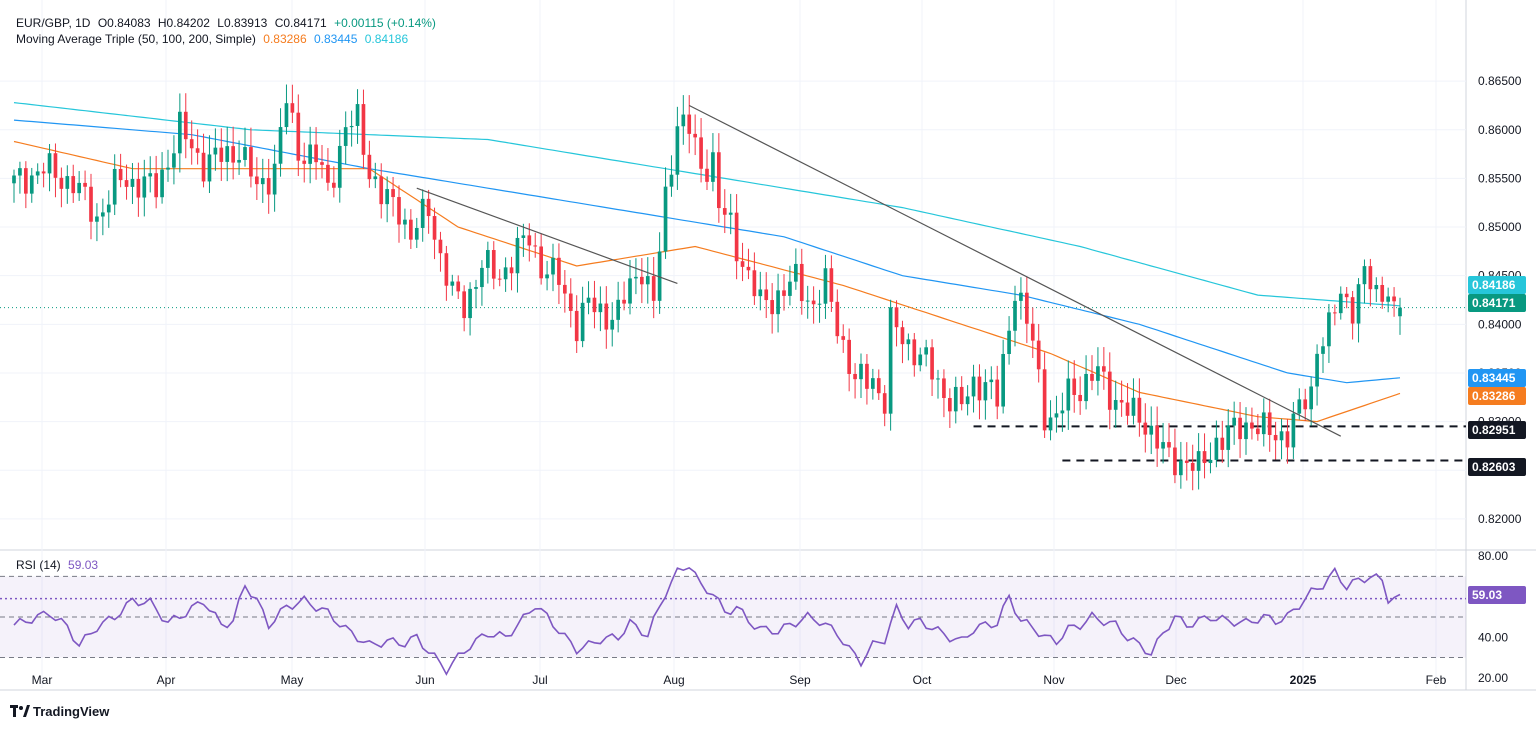 The height and width of the screenshot is (730, 1536). What do you see at coordinates (1500, 227) in the screenshot?
I see `price-tick-label: 0.85000` at bounding box center [1500, 227].